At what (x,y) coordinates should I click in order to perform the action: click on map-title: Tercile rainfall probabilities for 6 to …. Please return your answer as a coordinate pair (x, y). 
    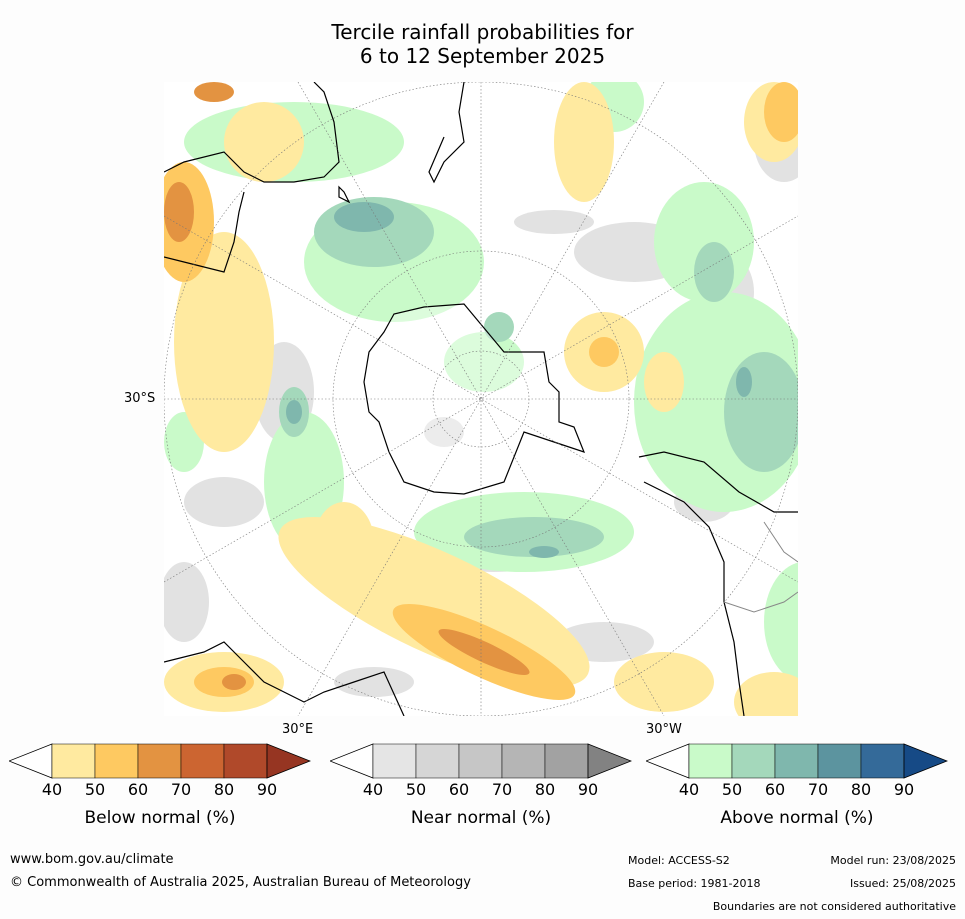
    Looking at the image, I should click on (482, 44).